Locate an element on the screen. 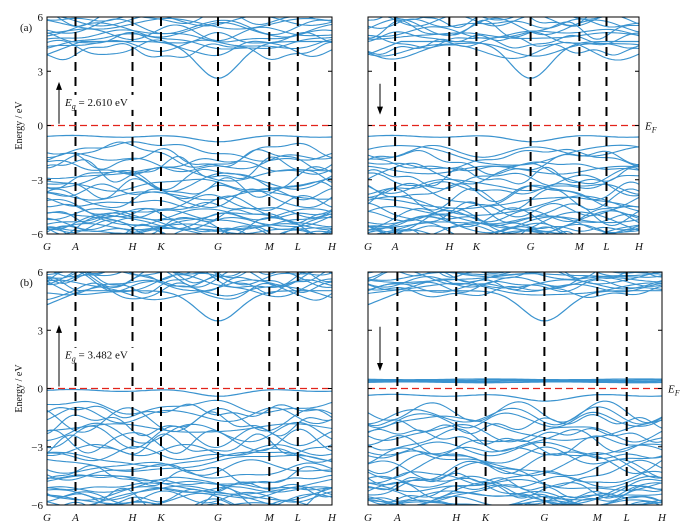 This screenshot has height=532, width=691. y-tick-label: −6 is located at coordinates (37, 235).